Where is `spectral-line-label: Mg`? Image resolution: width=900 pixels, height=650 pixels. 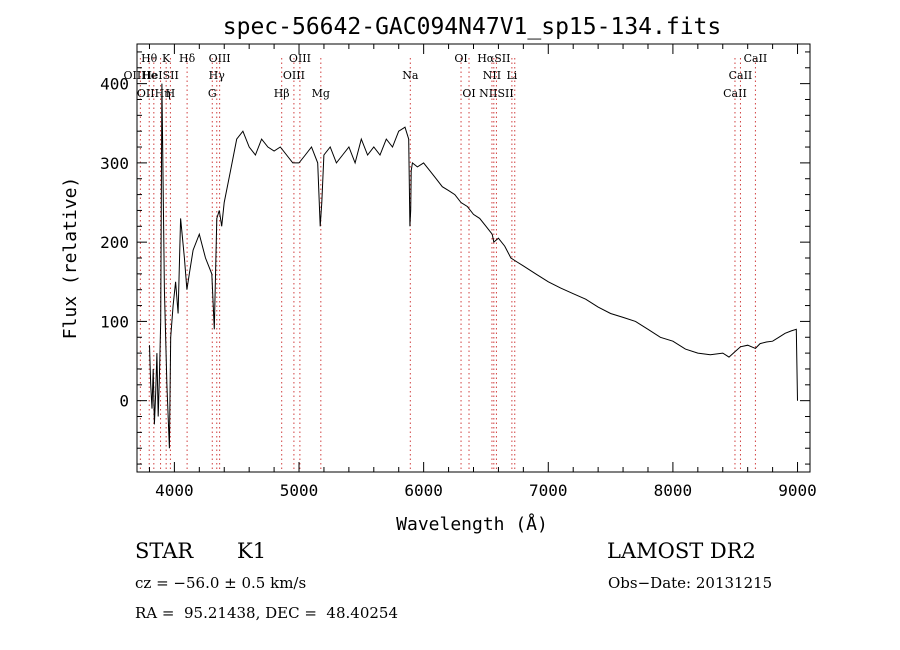 spectral-line-label: Mg is located at coordinates (321, 93).